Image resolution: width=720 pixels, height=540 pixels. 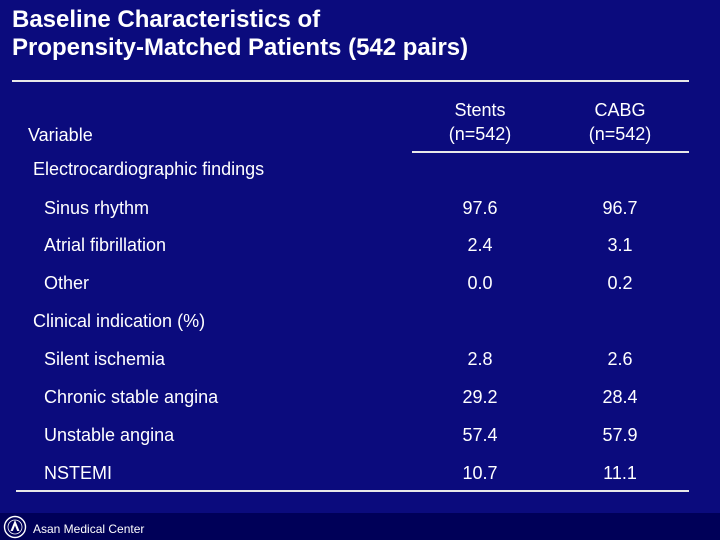 I want to click on row-value-stents: 10.7, so click(x=480, y=473).